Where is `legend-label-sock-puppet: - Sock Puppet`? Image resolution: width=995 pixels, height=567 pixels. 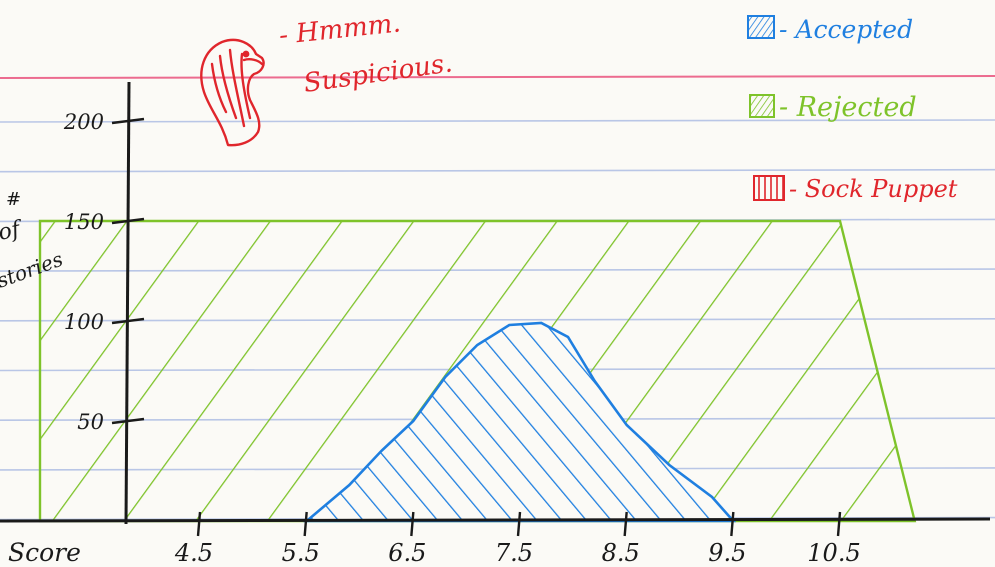 legend-label-sock-puppet: - Sock Puppet is located at coordinates (873, 189).